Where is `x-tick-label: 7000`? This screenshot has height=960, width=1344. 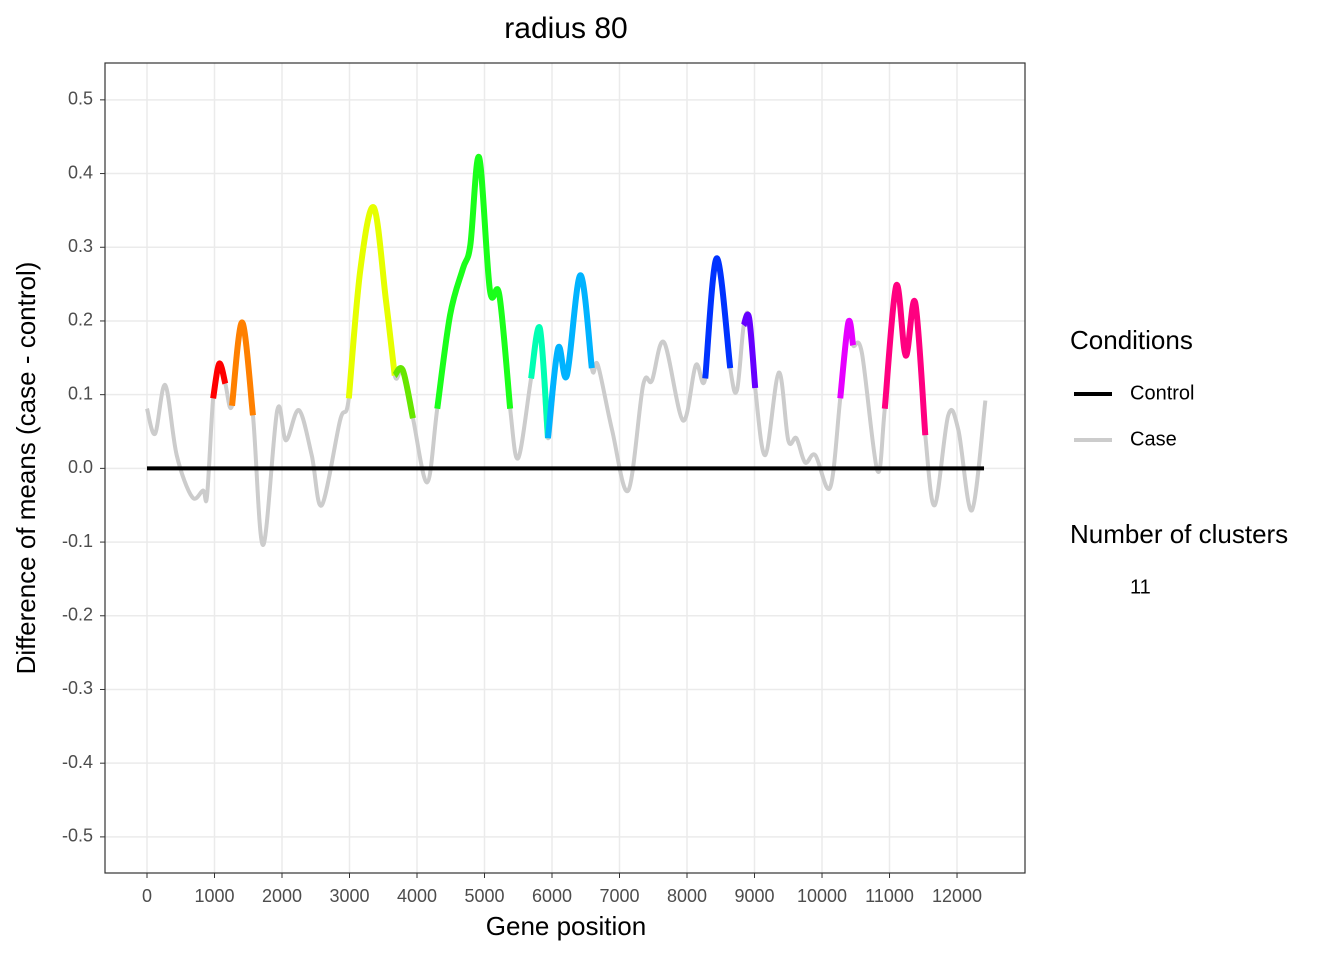
x-tick-label: 7000 is located at coordinates (619, 896).